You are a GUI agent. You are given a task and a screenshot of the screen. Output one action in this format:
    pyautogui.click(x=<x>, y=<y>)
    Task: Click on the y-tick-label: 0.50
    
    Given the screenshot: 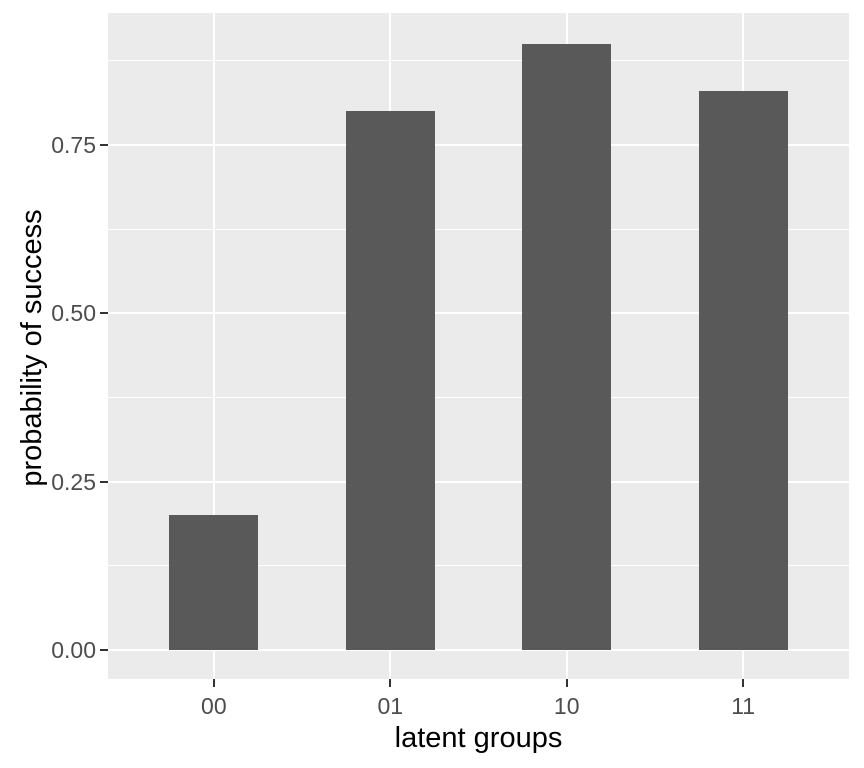 What is the action you would take?
    pyautogui.click(x=73, y=313)
    